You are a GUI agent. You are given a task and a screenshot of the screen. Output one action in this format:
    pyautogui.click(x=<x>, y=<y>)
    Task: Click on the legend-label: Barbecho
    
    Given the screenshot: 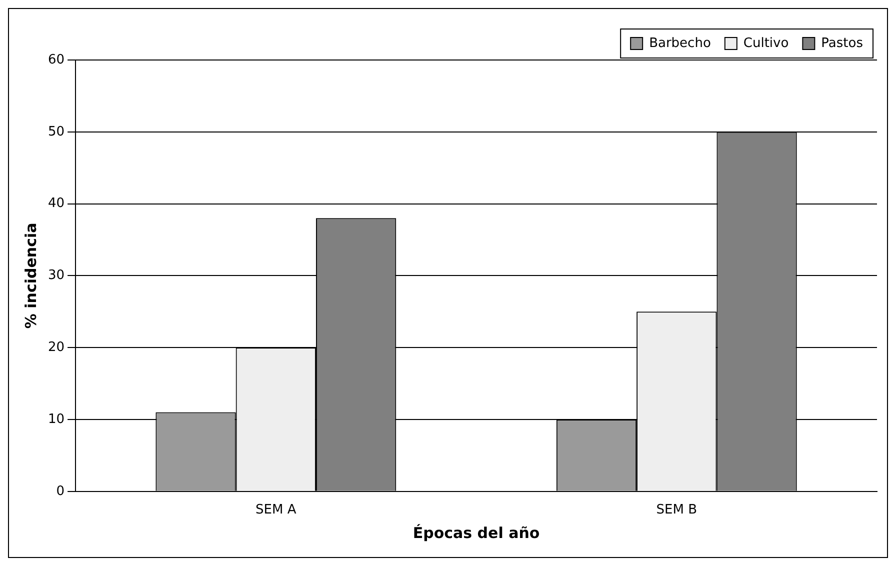 What is the action you would take?
    pyautogui.click(x=680, y=43)
    